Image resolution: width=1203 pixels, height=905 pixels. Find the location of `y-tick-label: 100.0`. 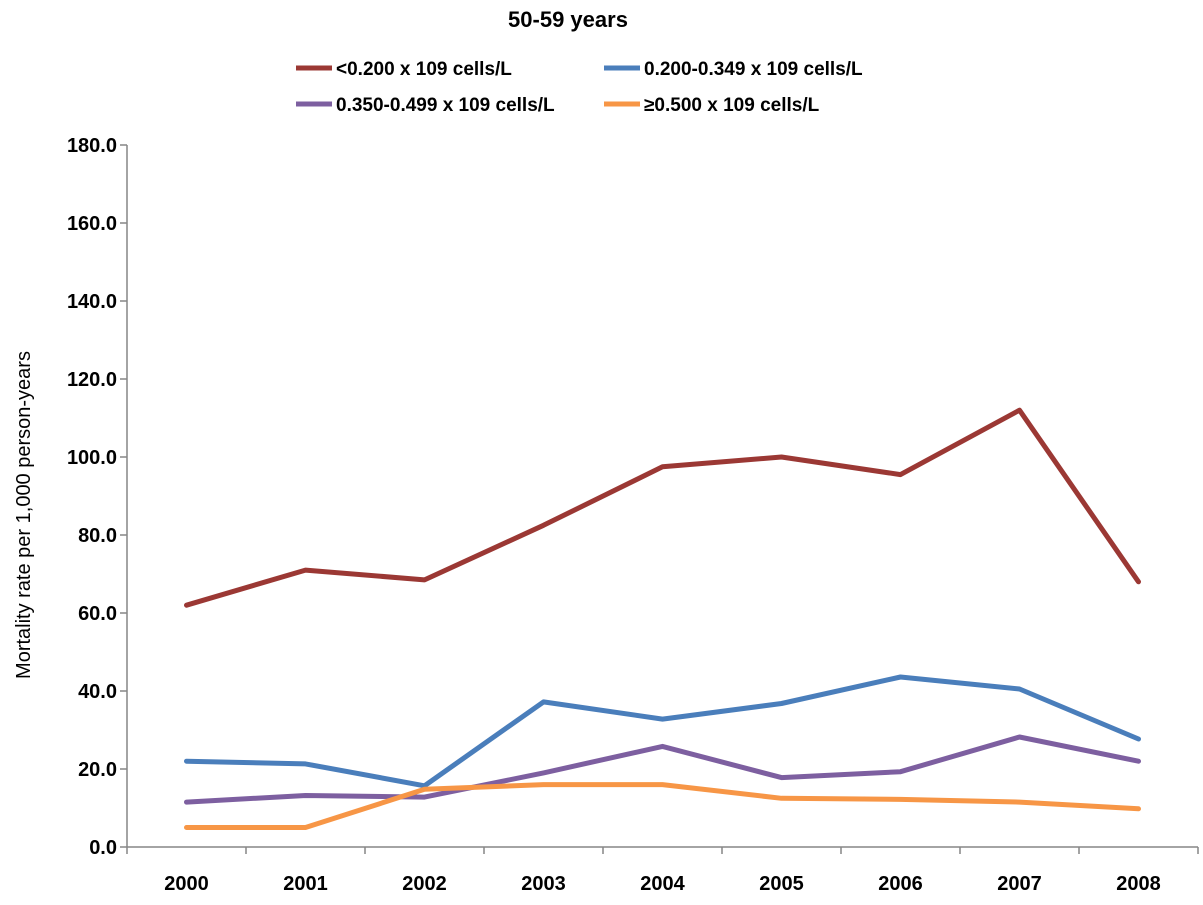

y-tick-label: 100.0 is located at coordinates (92, 458).